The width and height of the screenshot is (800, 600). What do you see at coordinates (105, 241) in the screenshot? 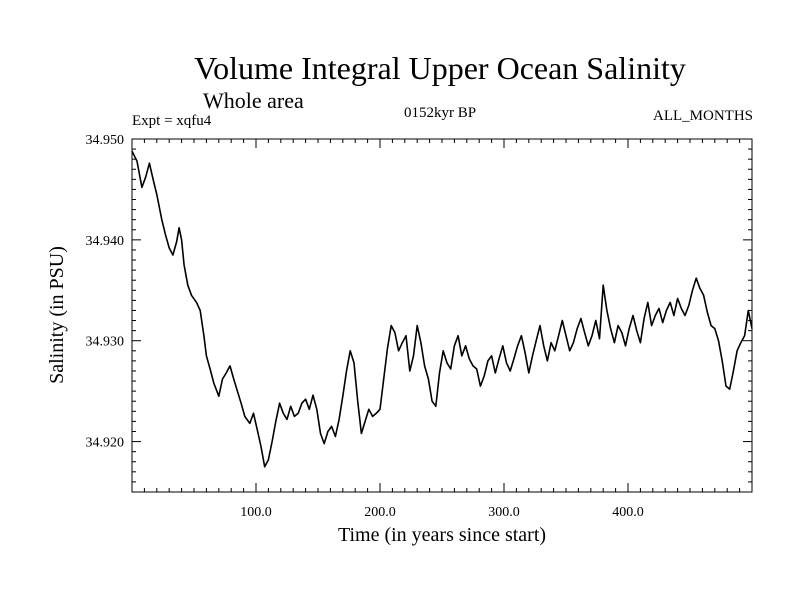
I see `y-tick-label: 34.940` at bounding box center [105, 241].